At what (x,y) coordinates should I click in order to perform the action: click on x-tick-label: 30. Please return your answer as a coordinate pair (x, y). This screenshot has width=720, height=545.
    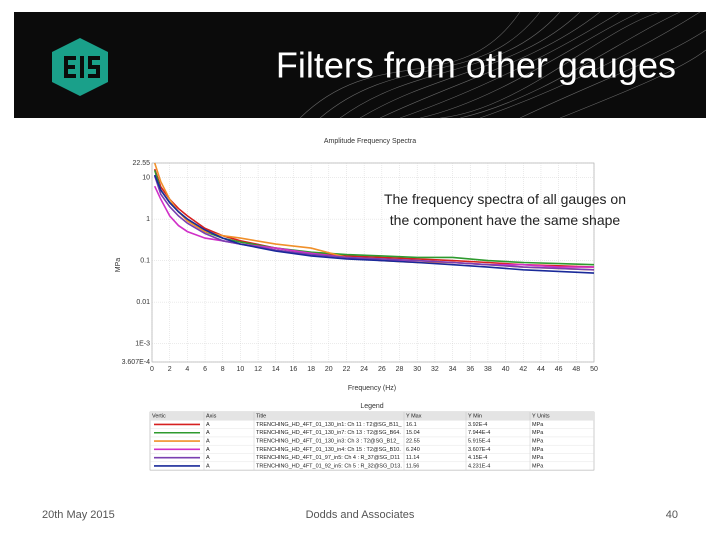
    Looking at the image, I should click on (417, 369).